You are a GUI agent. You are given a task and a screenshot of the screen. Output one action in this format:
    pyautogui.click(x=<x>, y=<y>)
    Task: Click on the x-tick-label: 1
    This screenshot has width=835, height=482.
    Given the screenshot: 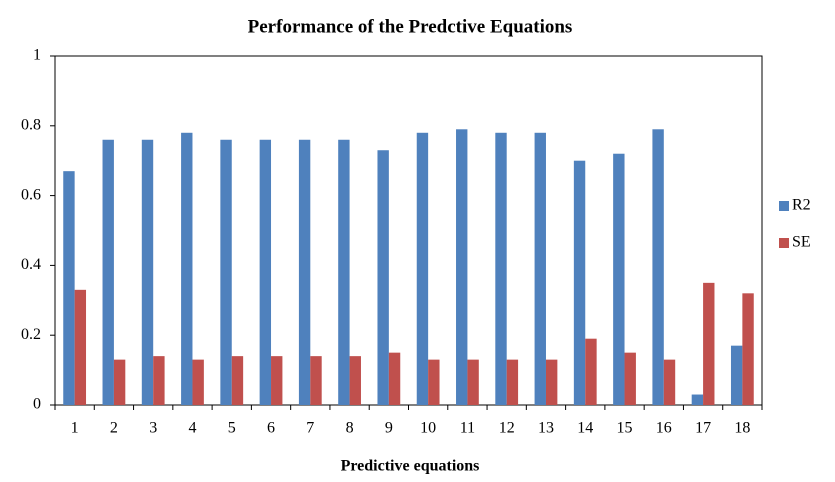 What is the action you would take?
    pyautogui.click(x=75, y=428)
    